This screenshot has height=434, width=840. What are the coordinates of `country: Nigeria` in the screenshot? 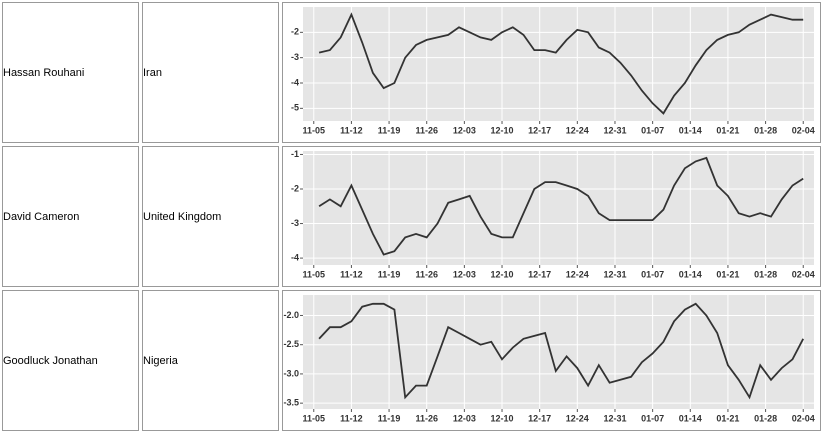 It's located at (210, 360).